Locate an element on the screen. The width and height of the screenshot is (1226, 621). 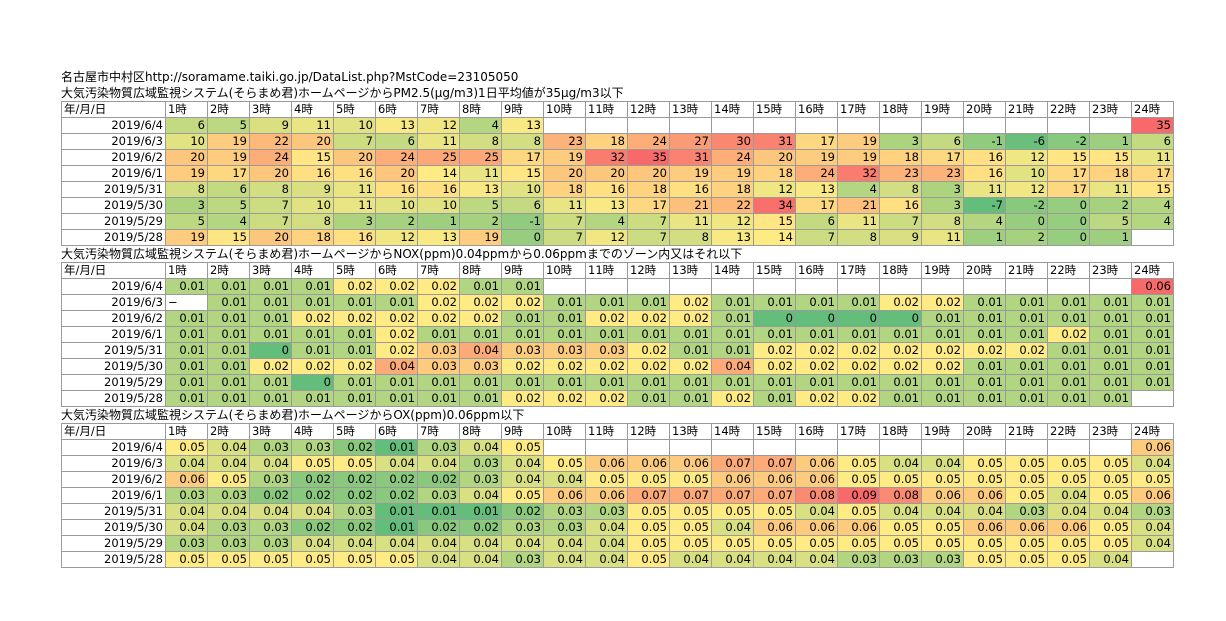
hour-column-header: 14時 is located at coordinates (732, 431).